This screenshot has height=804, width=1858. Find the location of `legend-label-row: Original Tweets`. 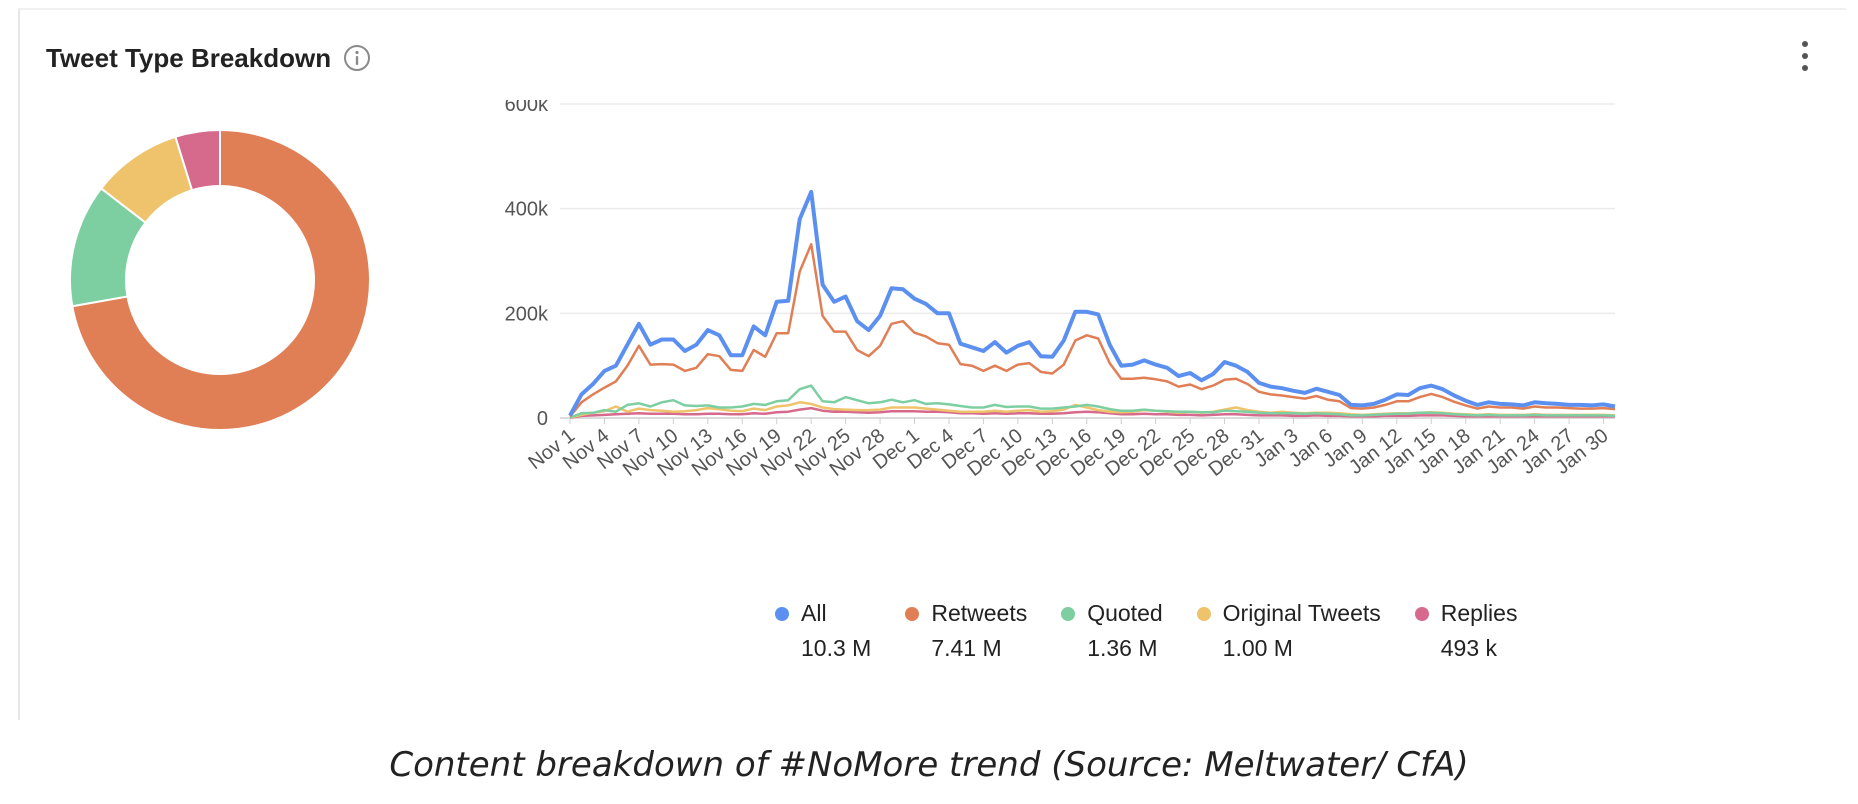

legend-label-row: Original Tweets is located at coordinates (1288, 613).